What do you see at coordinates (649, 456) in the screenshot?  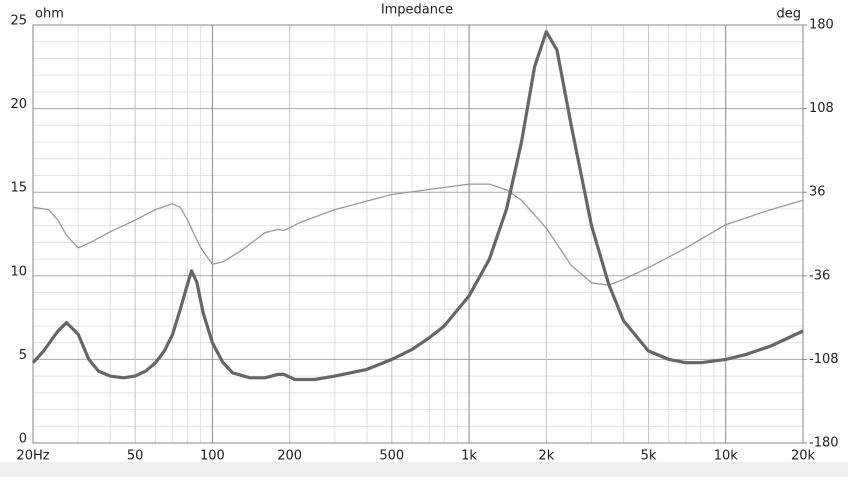 I see `x-tick-label: 5k` at bounding box center [649, 456].